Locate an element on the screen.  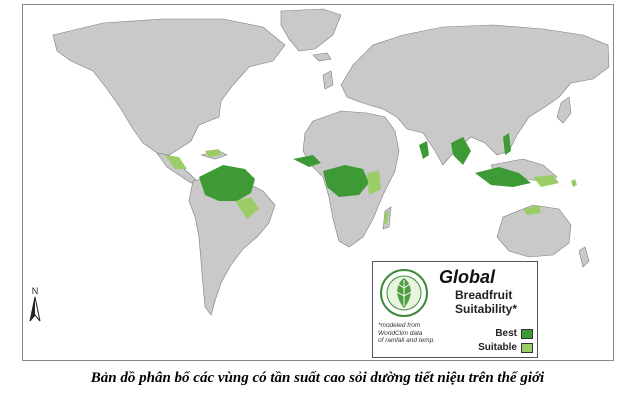
legend-note-line3: of rainfall and temp. is located at coordinates (407, 340).